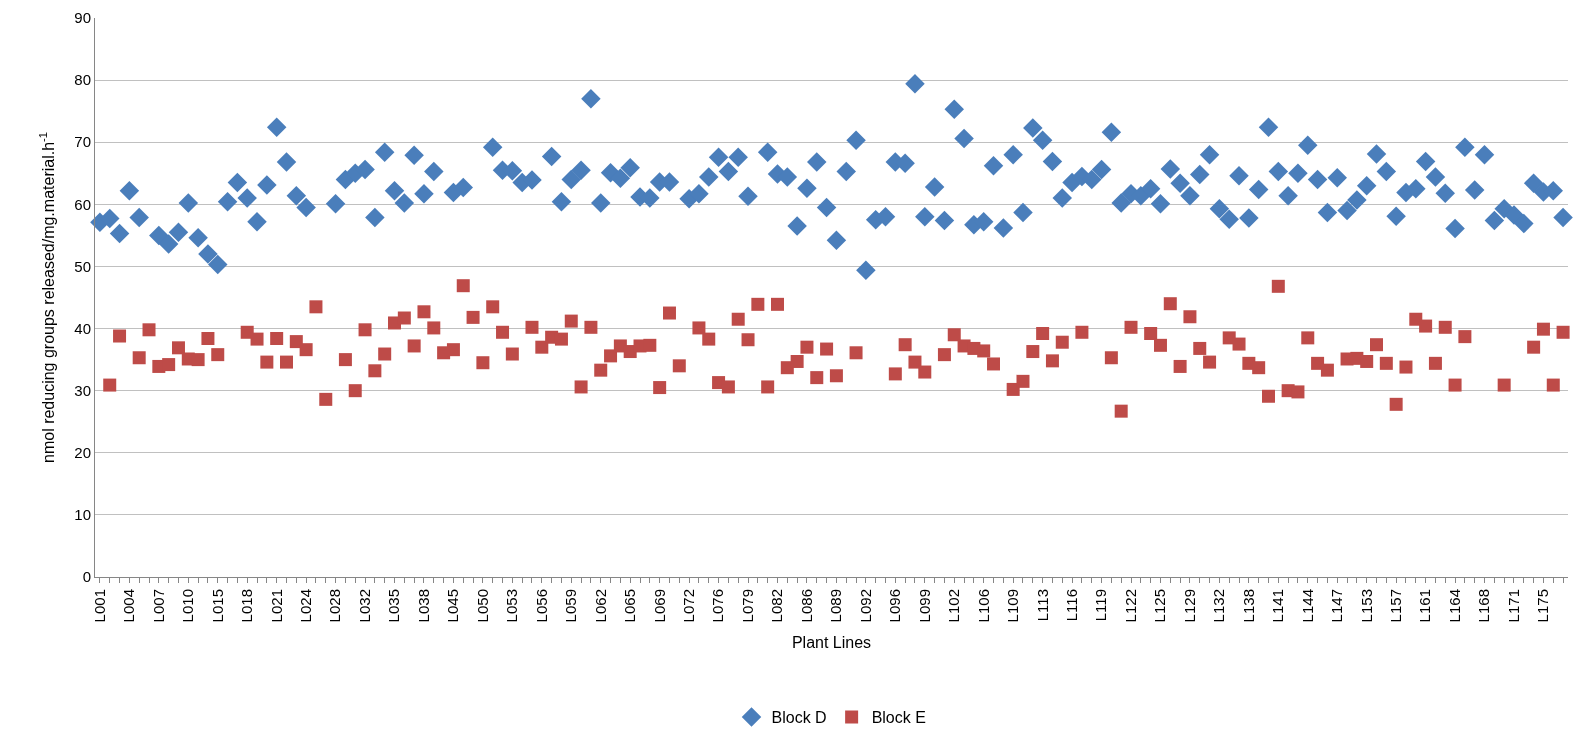 The width and height of the screenshot is (1573, 739). I want to click on x-tick-label: L164, so click(1454, 606).